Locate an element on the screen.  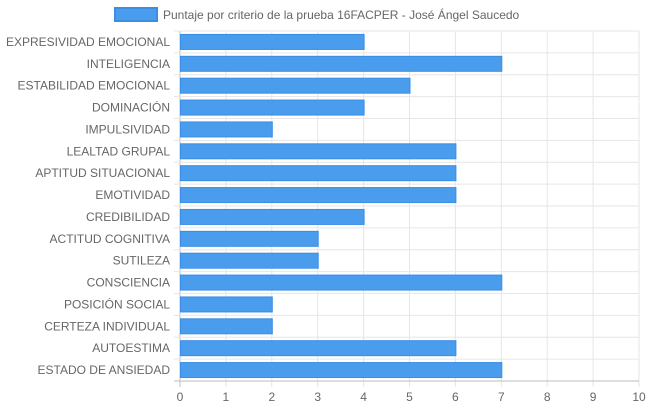
x-tick-label: 1 is located at coordinates (226, 397).